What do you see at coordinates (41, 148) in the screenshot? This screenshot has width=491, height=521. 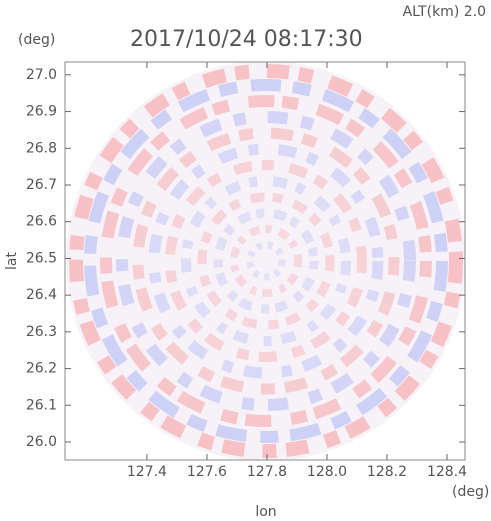 I see `y-tick-label: 26.8` at bounding box center [41, 148].